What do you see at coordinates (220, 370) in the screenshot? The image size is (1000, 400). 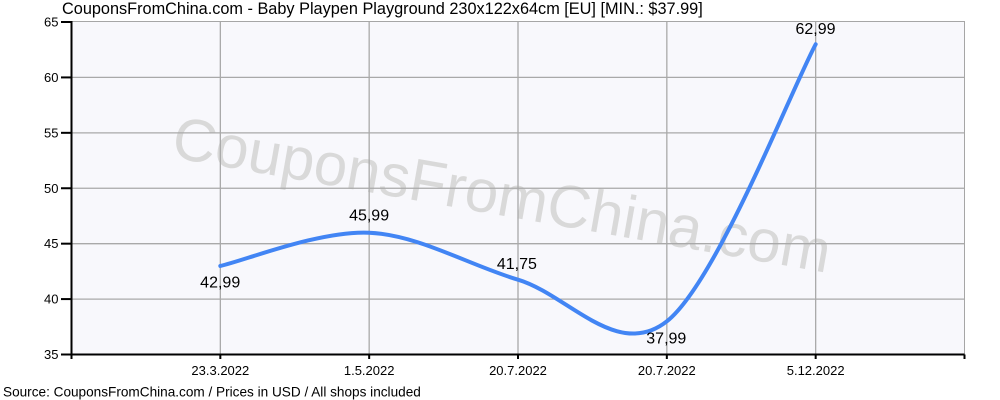 I see `svg-text: 23.3.2022` at bounding box center [220, 370].